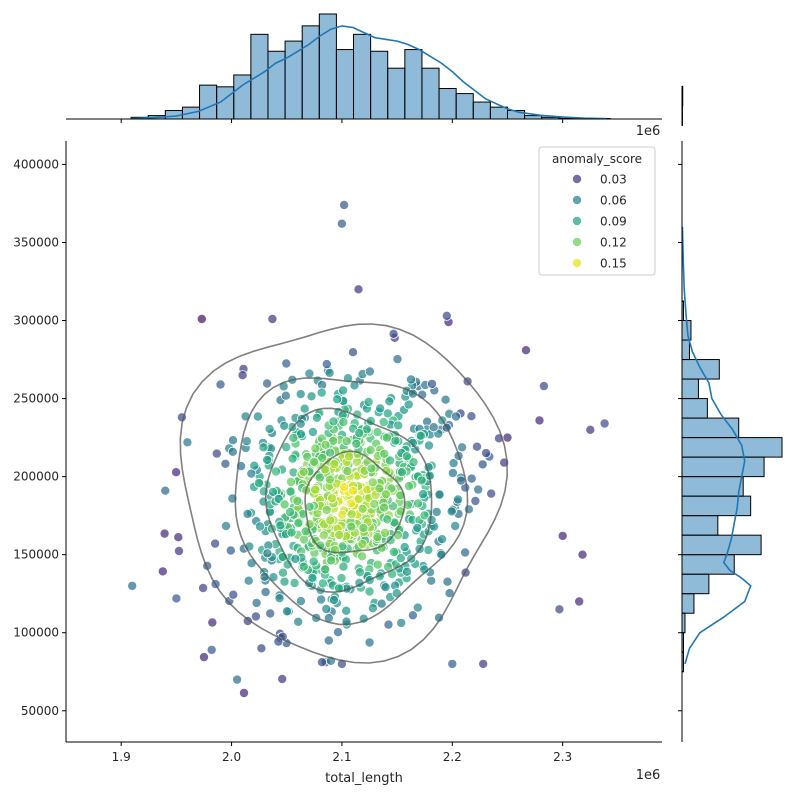 This screenshot has width=800, height=800. I want to click on legend-label: 0.15, so click(613, 264).